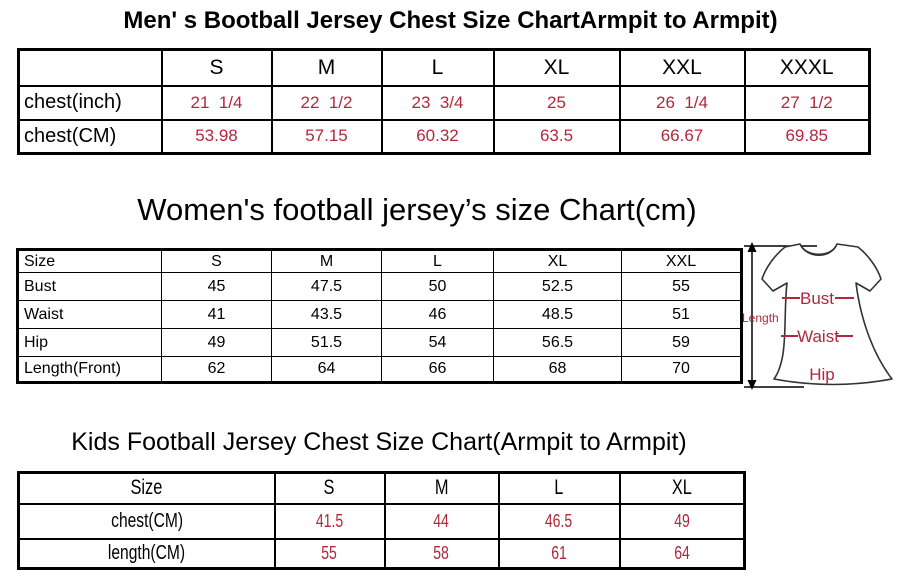 This screenshot has width=901, height=585. I want to click on header-text: Size, so click(146, 488).